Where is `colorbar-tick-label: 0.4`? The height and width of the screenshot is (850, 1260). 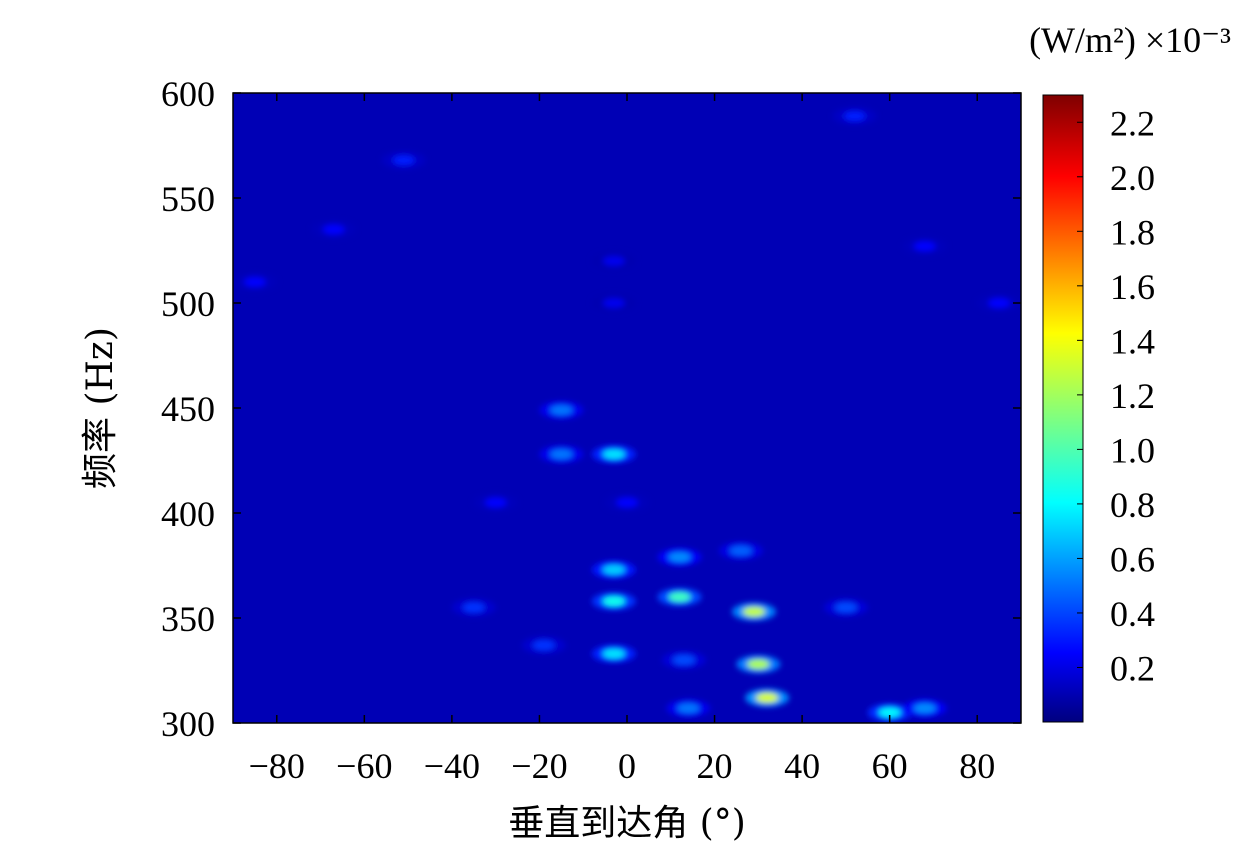 colorbar-tick-label: 0.4 is located at coordinates (1132, 614).